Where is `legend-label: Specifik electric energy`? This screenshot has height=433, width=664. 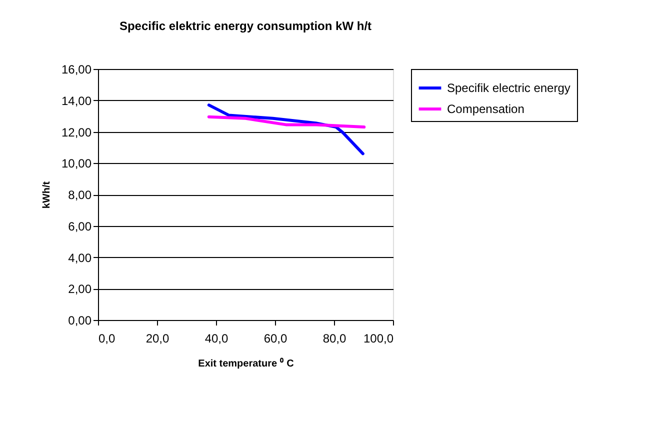 legend-label: Specifik electric energy is located at coordinates (508, 88).